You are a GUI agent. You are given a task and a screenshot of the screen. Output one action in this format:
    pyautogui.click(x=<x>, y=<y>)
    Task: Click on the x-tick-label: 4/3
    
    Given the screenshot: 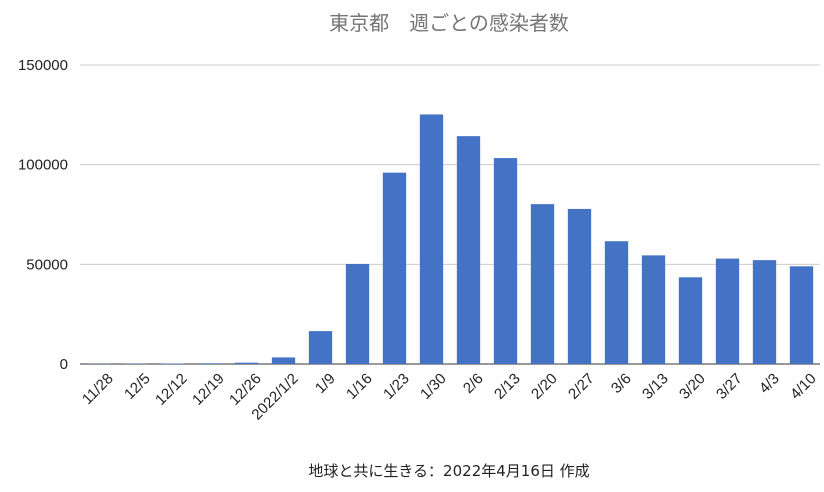 What is the action you would take?
    pyautogui.click(x=769, y=383)
    